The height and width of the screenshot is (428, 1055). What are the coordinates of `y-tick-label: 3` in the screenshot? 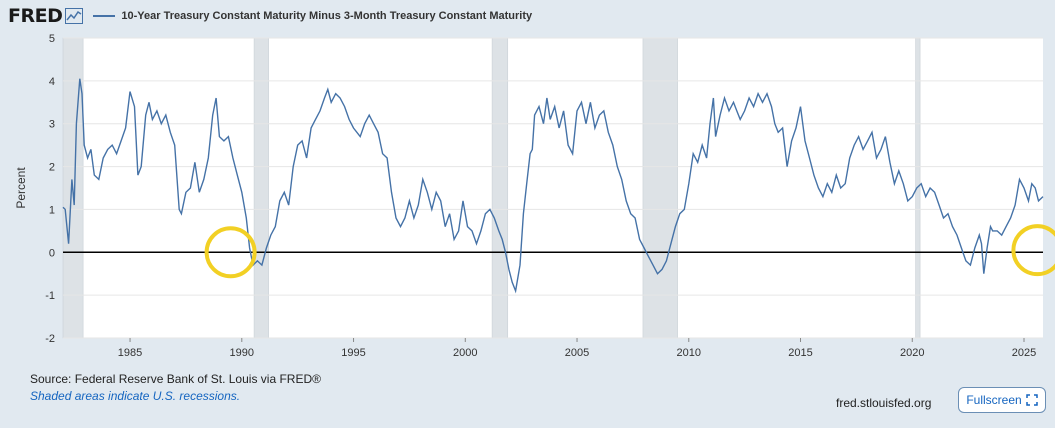 It's located at (52, 125).